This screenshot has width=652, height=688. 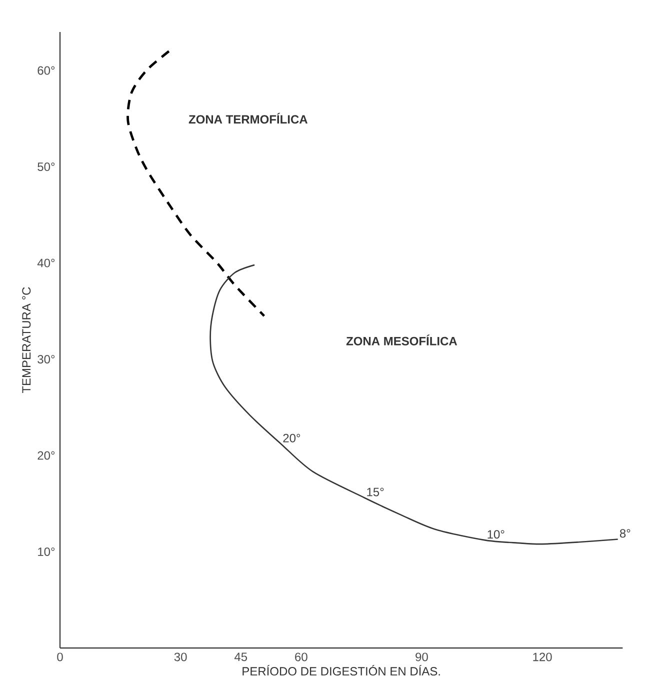 I want to click on annotation: 15°, so click(x=375, y=492).